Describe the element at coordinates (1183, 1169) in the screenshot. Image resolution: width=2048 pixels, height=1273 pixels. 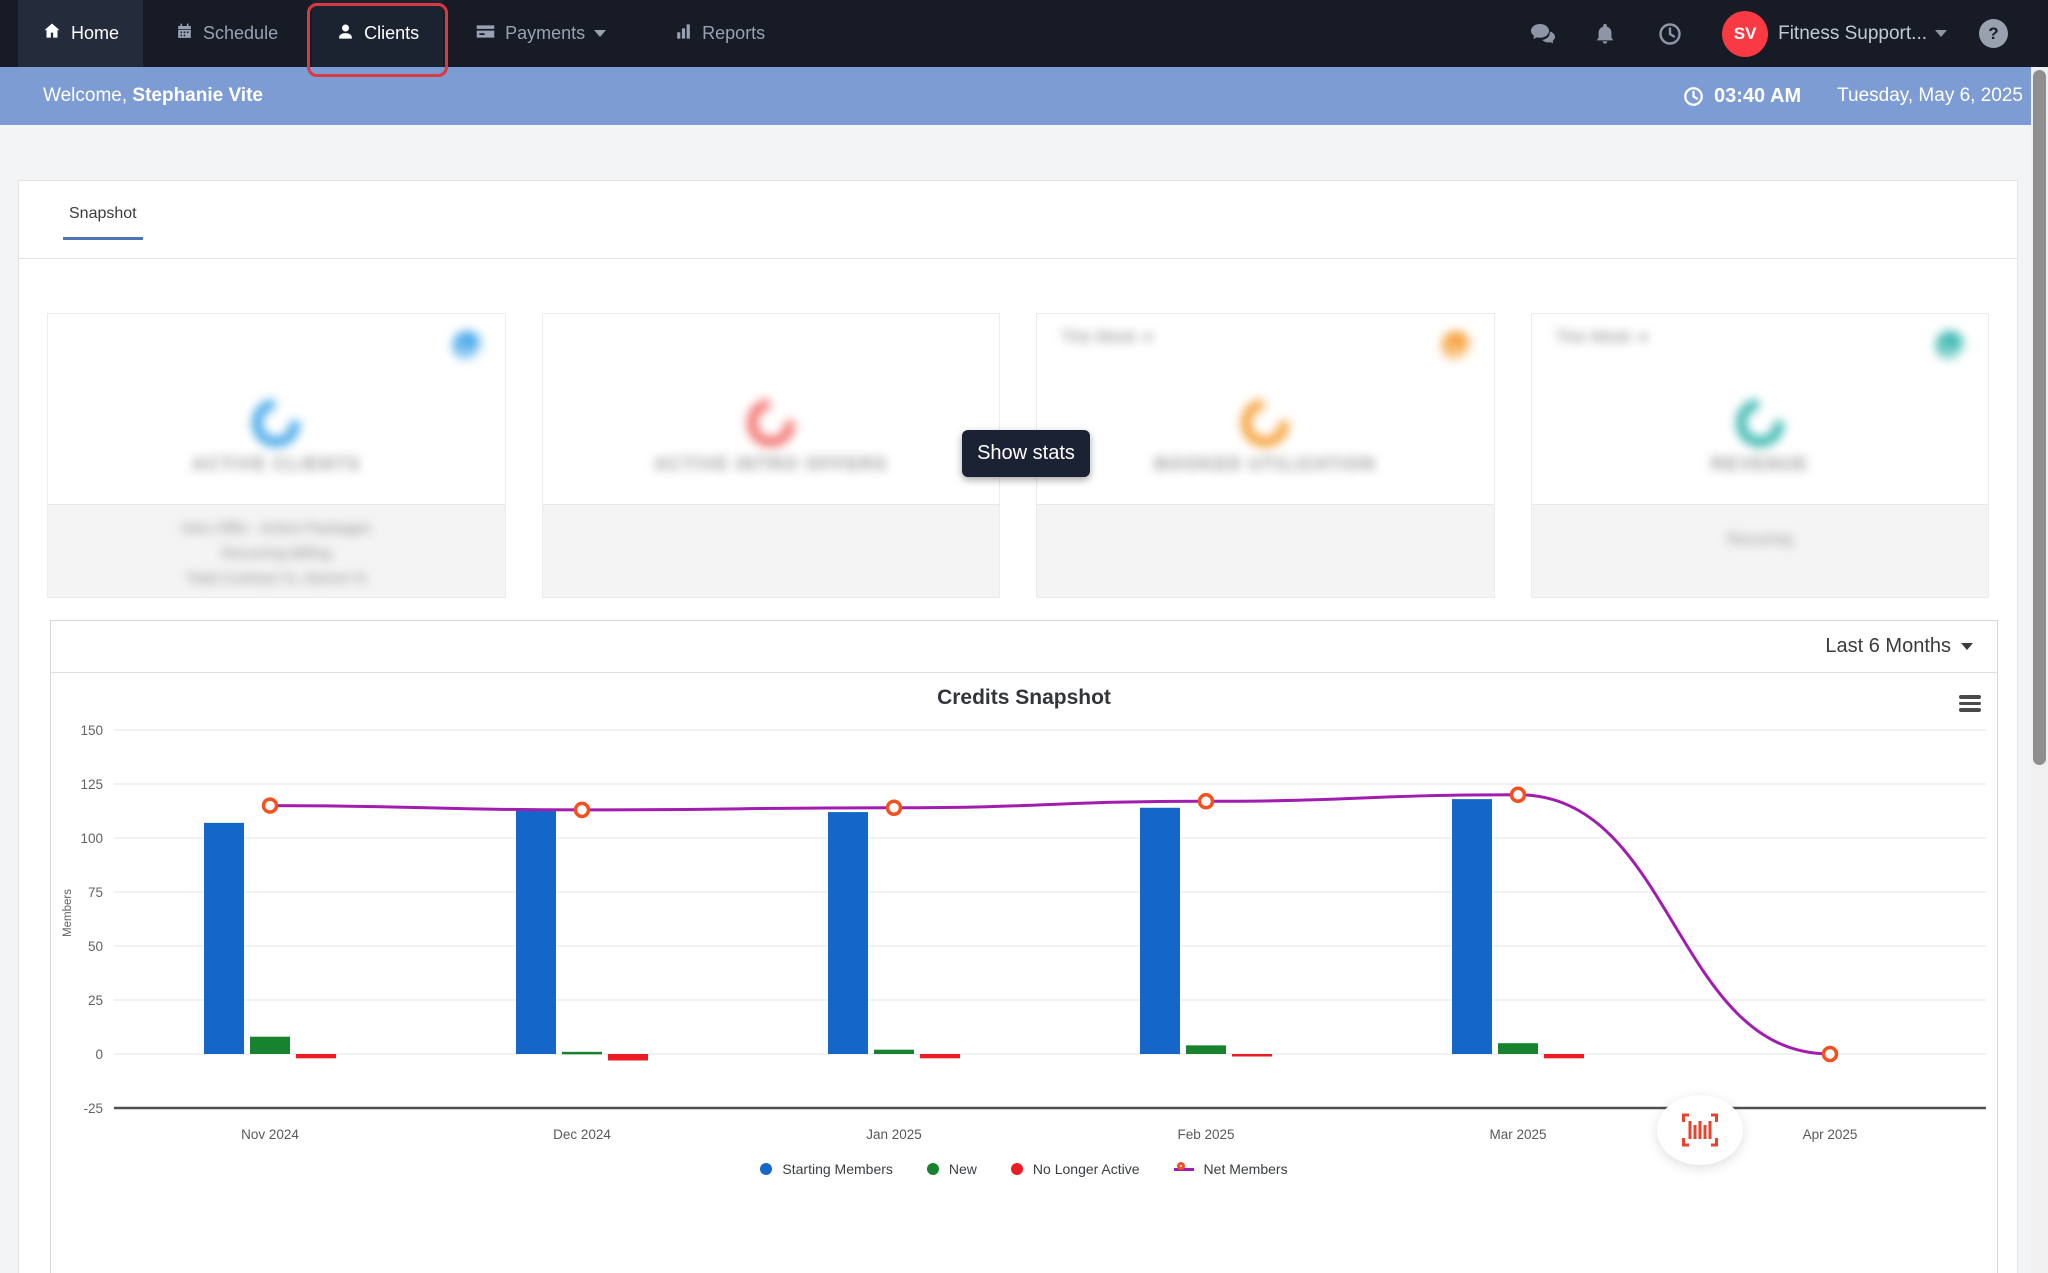
I see `legend-line-marker-icon` at that location.